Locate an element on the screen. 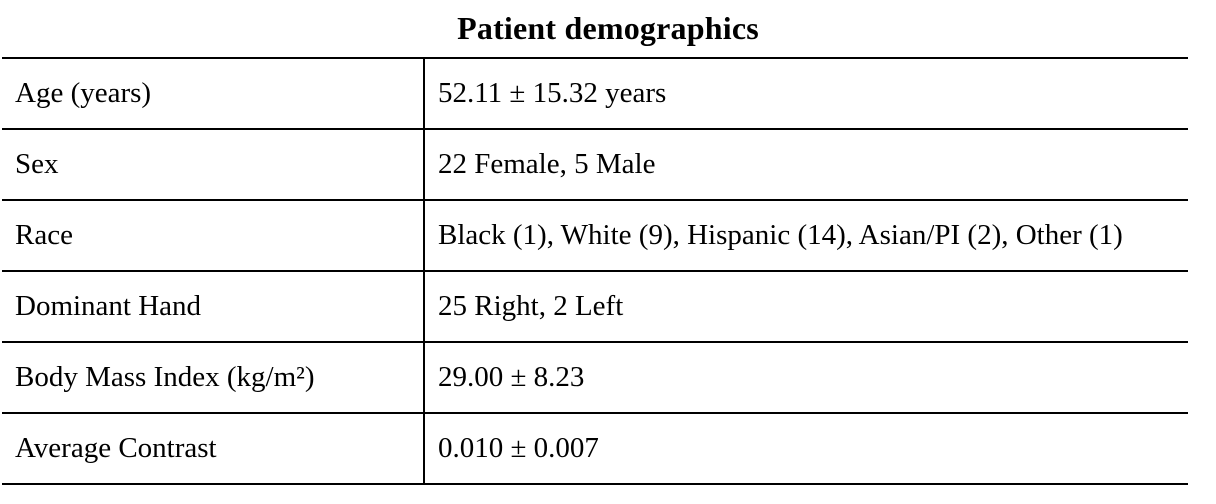  row-value-cell: 25 Right, 2 Left is located at coordinates (806, 306).